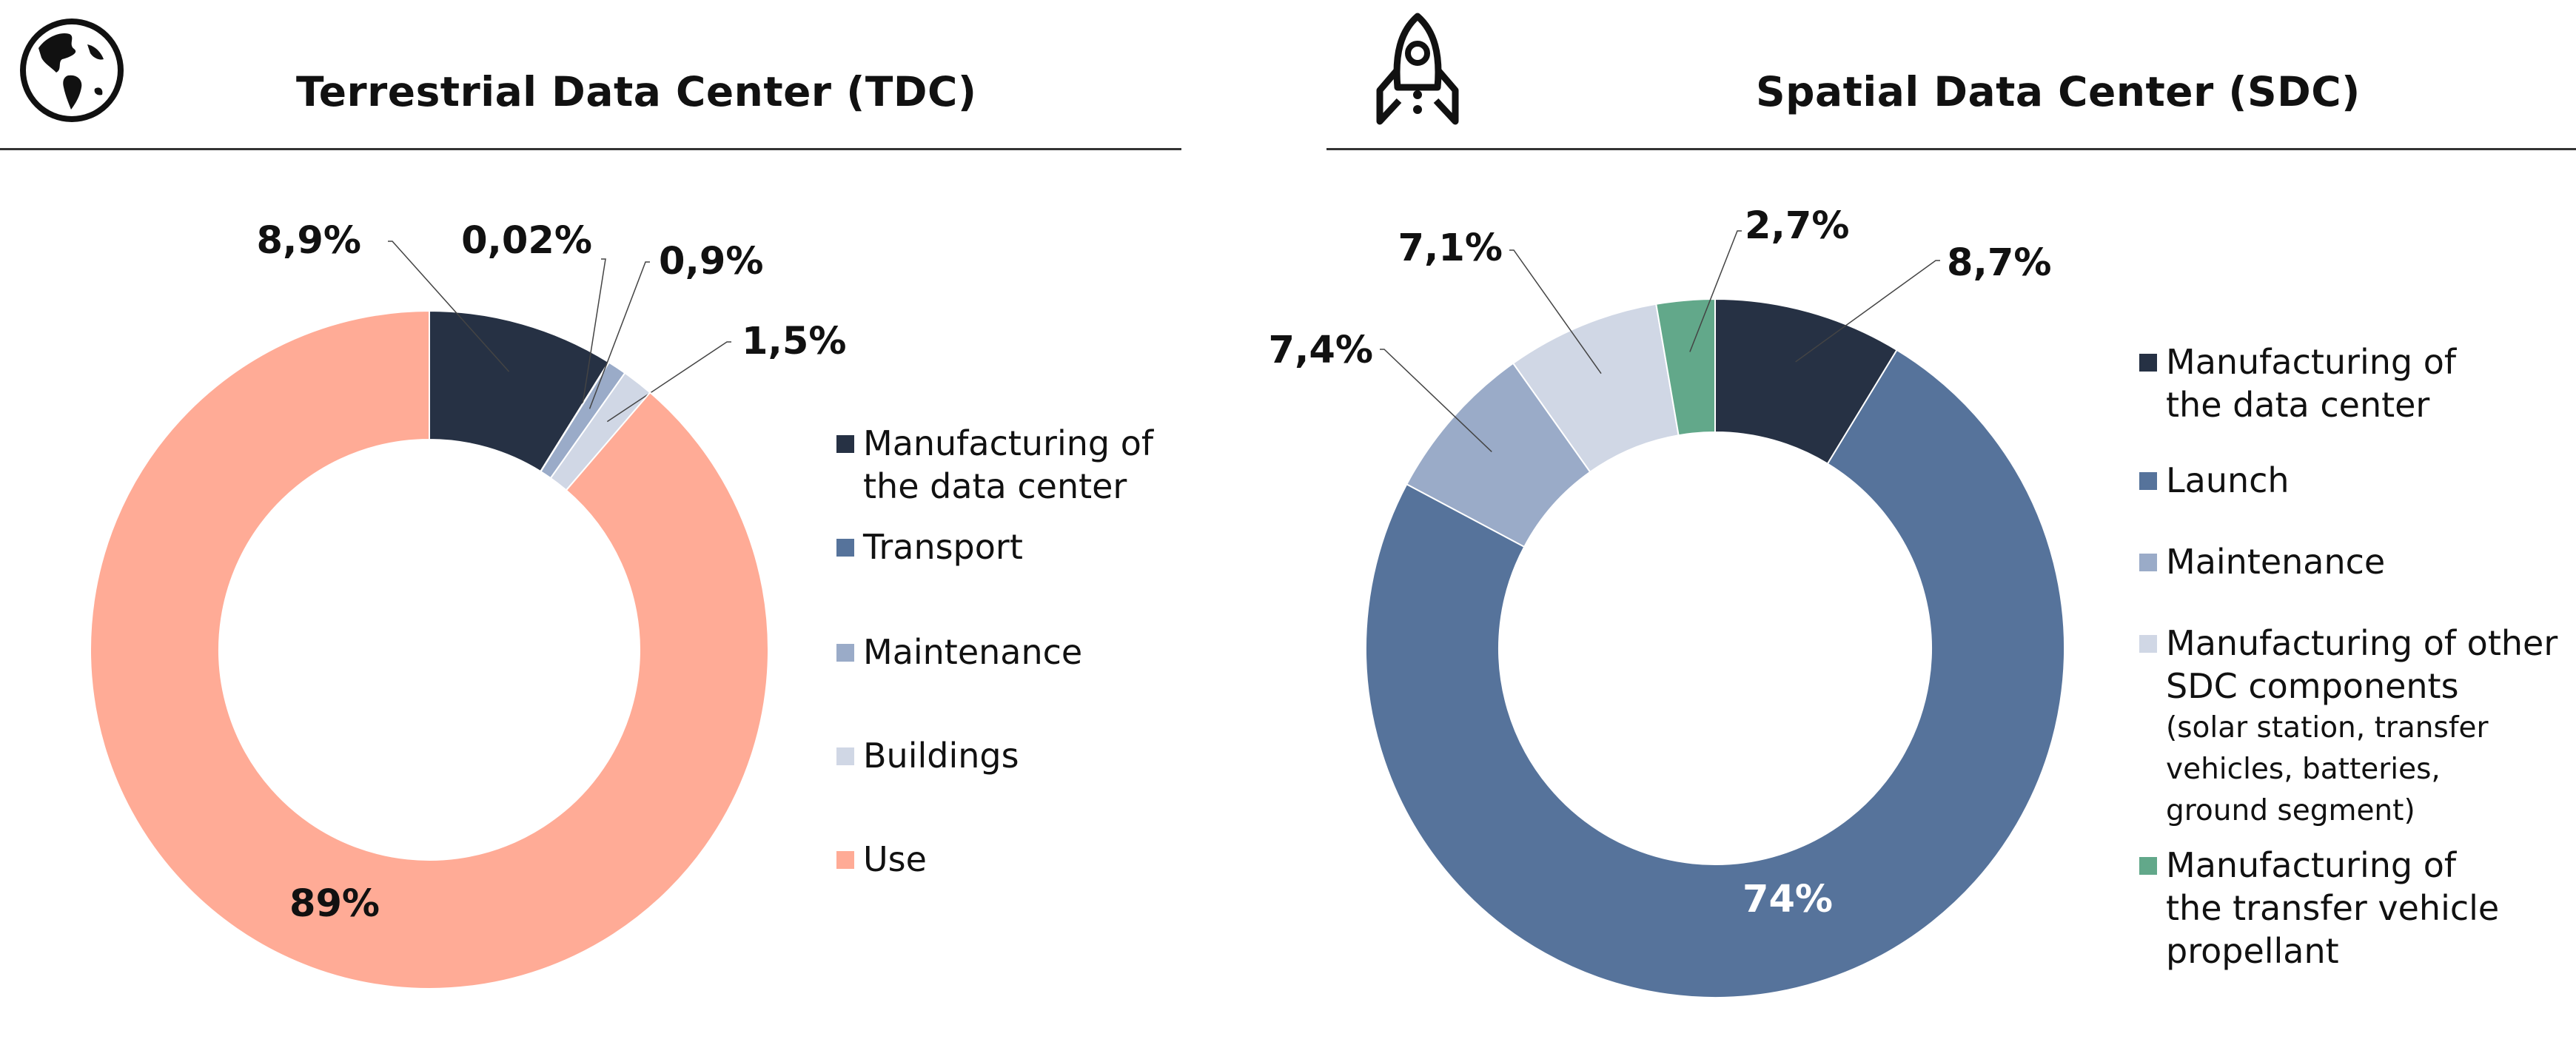 The image size is (2576, 1045). I want to click on tdc-legend-label-3: Maintenance, so click(973, 652).